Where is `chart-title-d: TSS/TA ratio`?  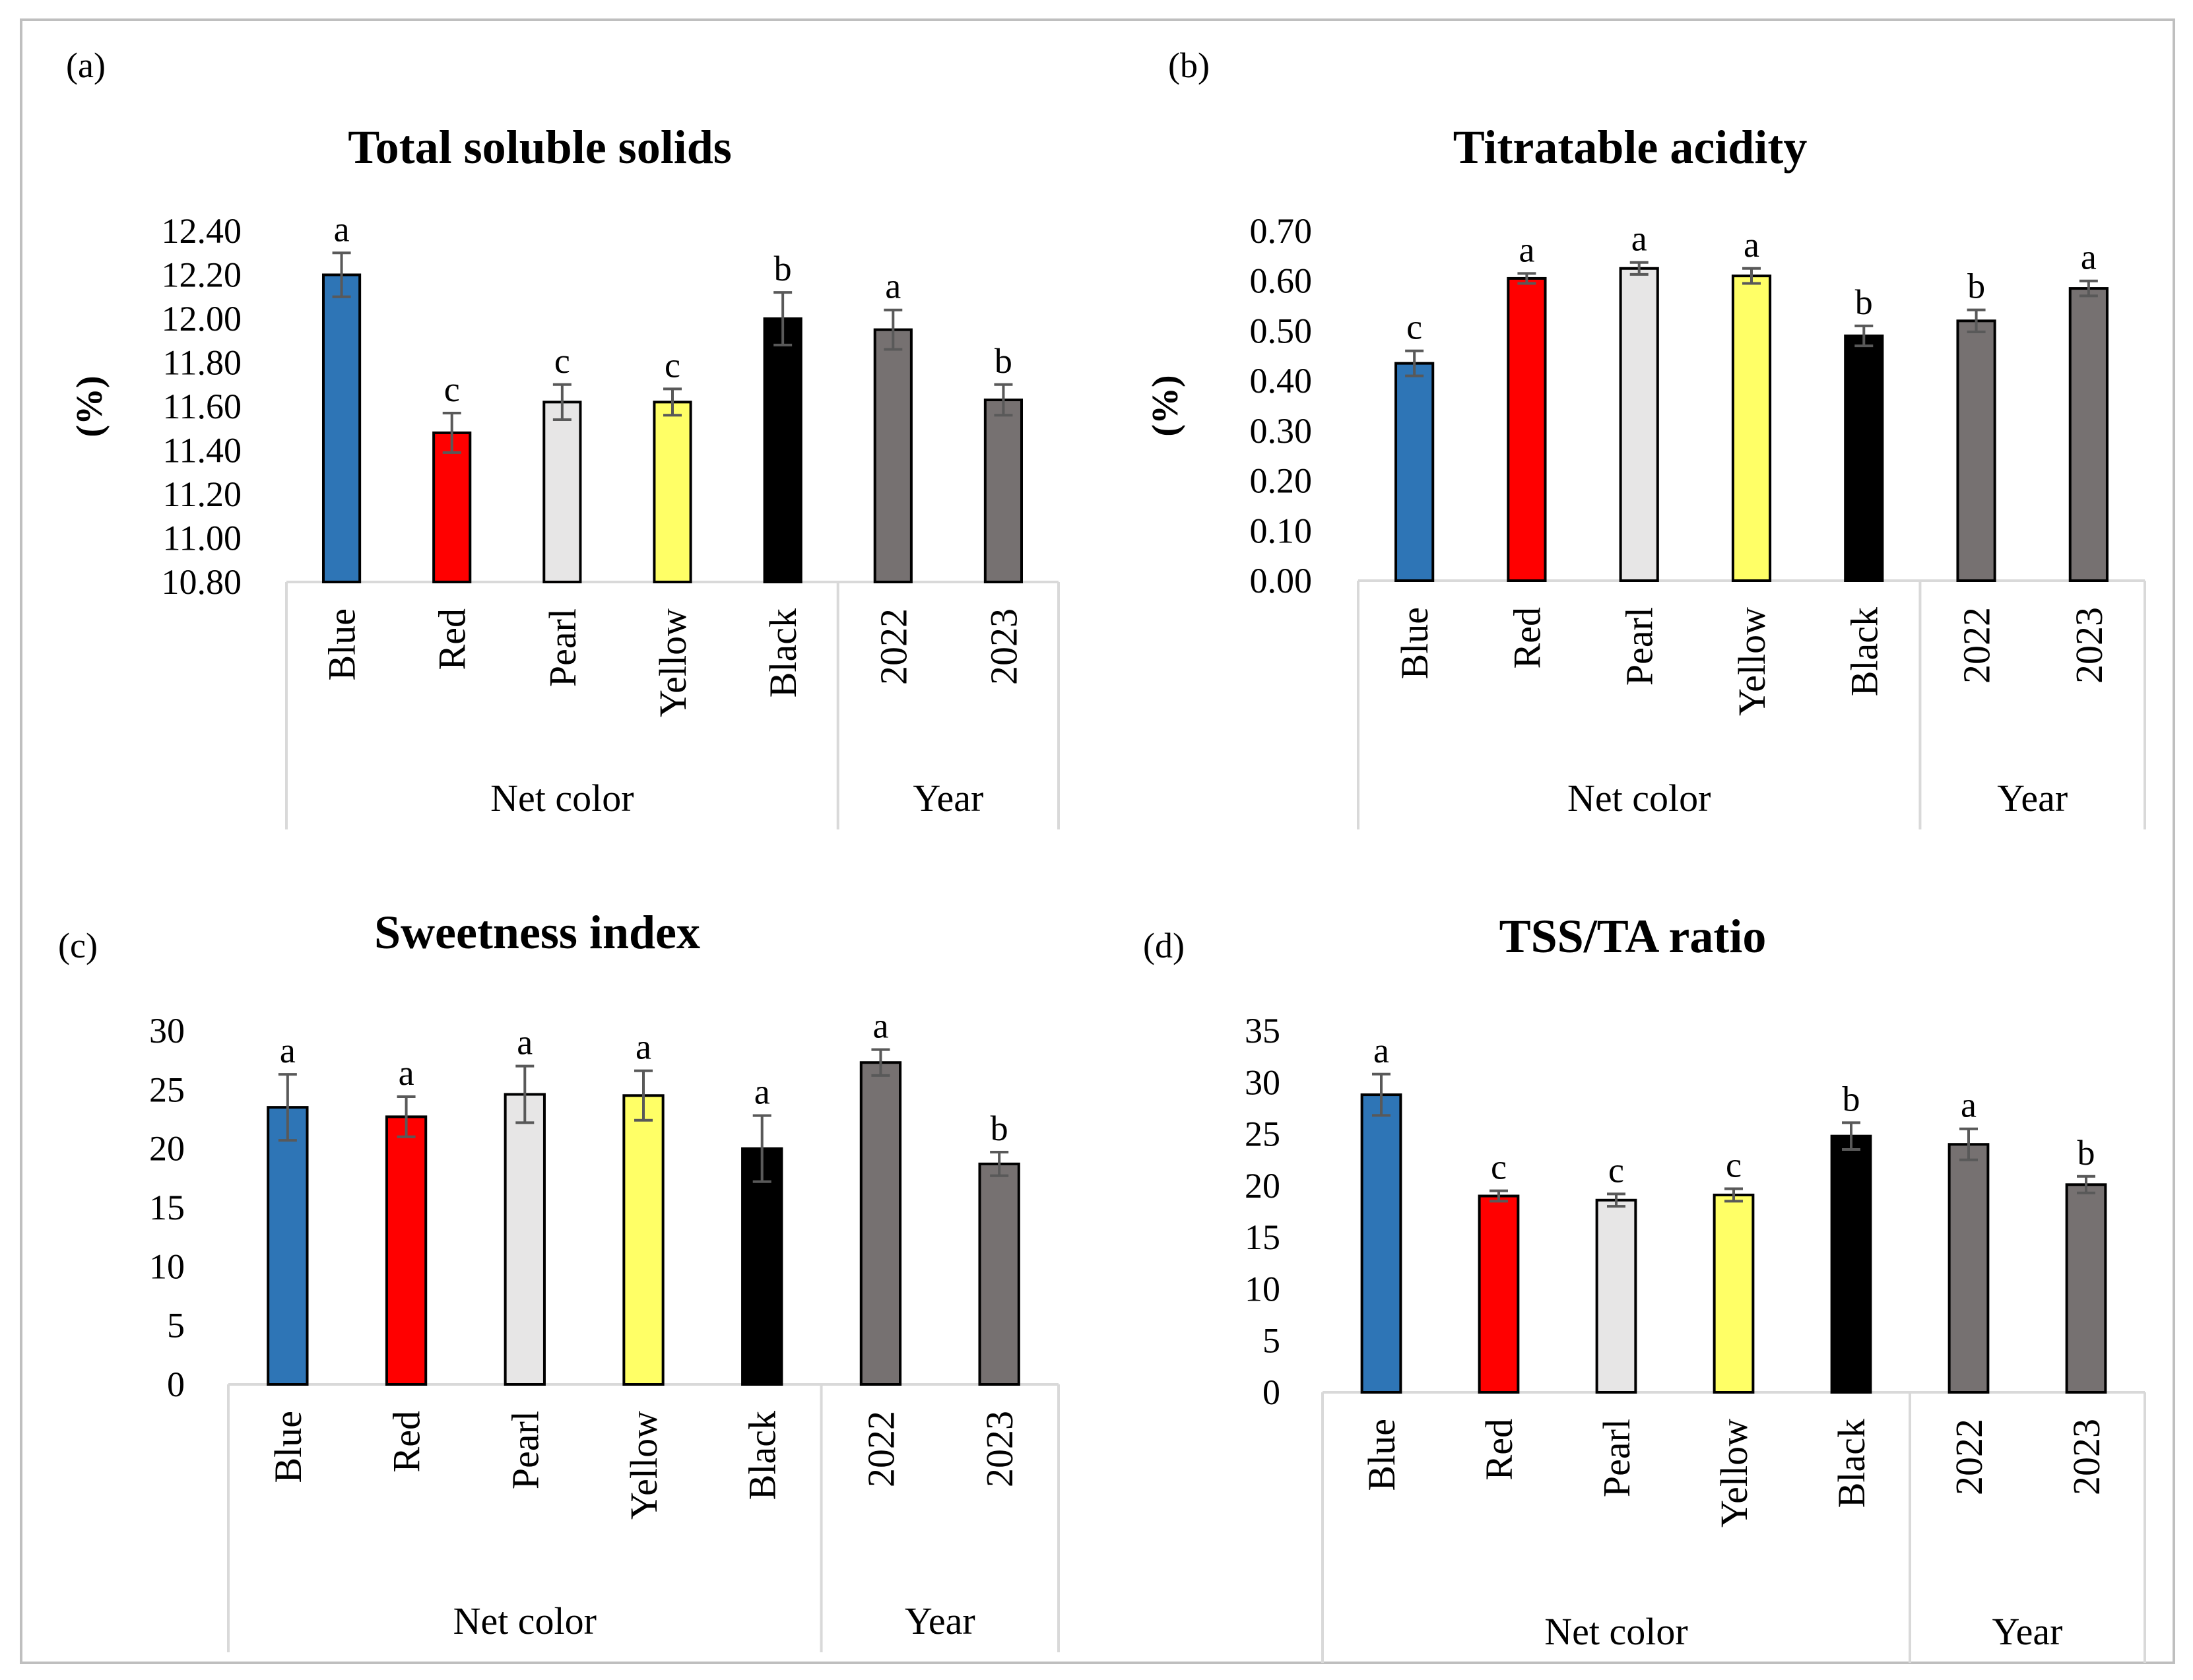
chart-title-d: TSS/TA ratio is located at coordinates (1633, 936).